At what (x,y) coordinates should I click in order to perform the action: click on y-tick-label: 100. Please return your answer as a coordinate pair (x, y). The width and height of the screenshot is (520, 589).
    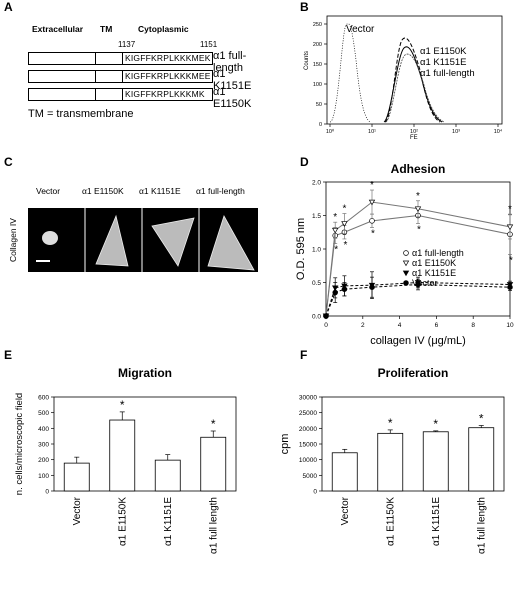
    Looking at the image, I should click on (43, 476).